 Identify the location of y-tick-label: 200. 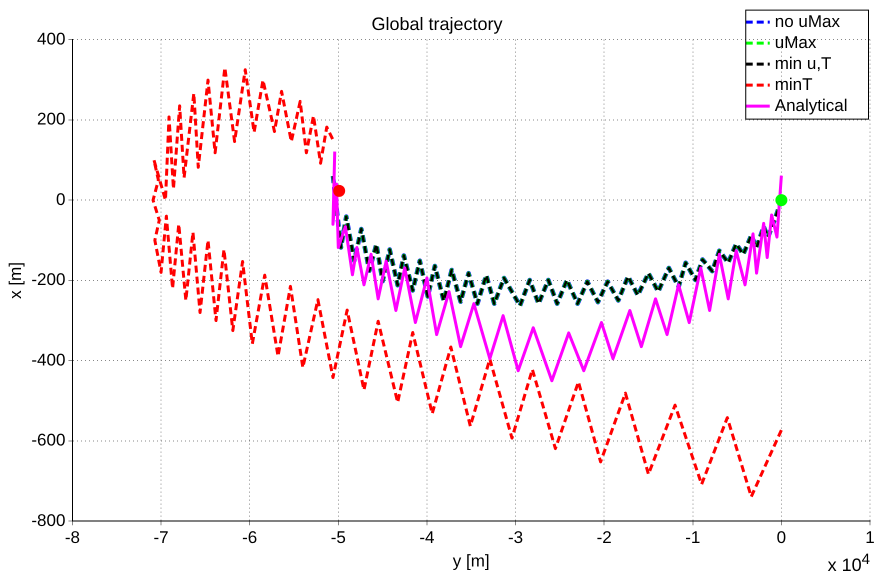
(51, 119).